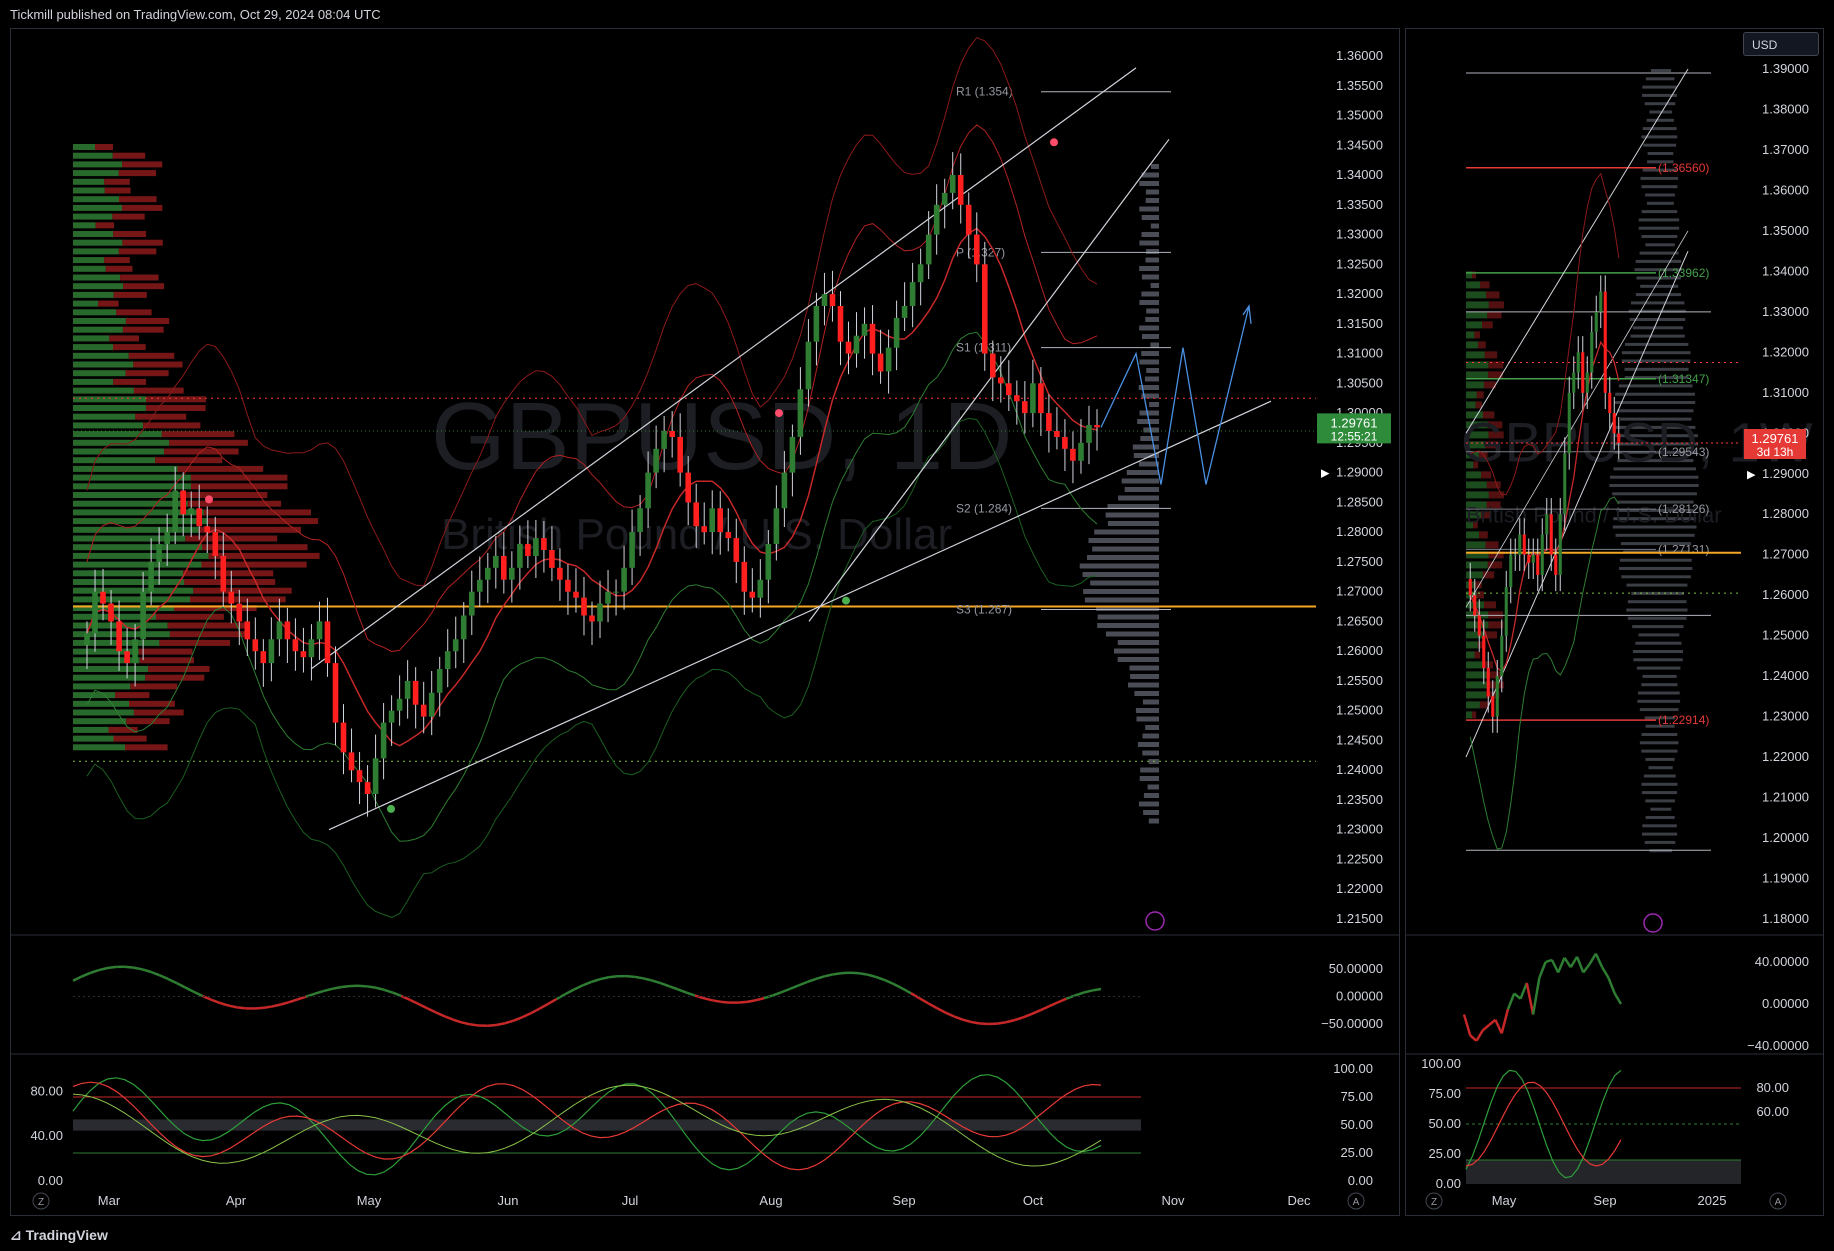 This screenshot has height=1251, width=1834. I want to click on price-axis-tick: 1.24000, so click(1359, 769).